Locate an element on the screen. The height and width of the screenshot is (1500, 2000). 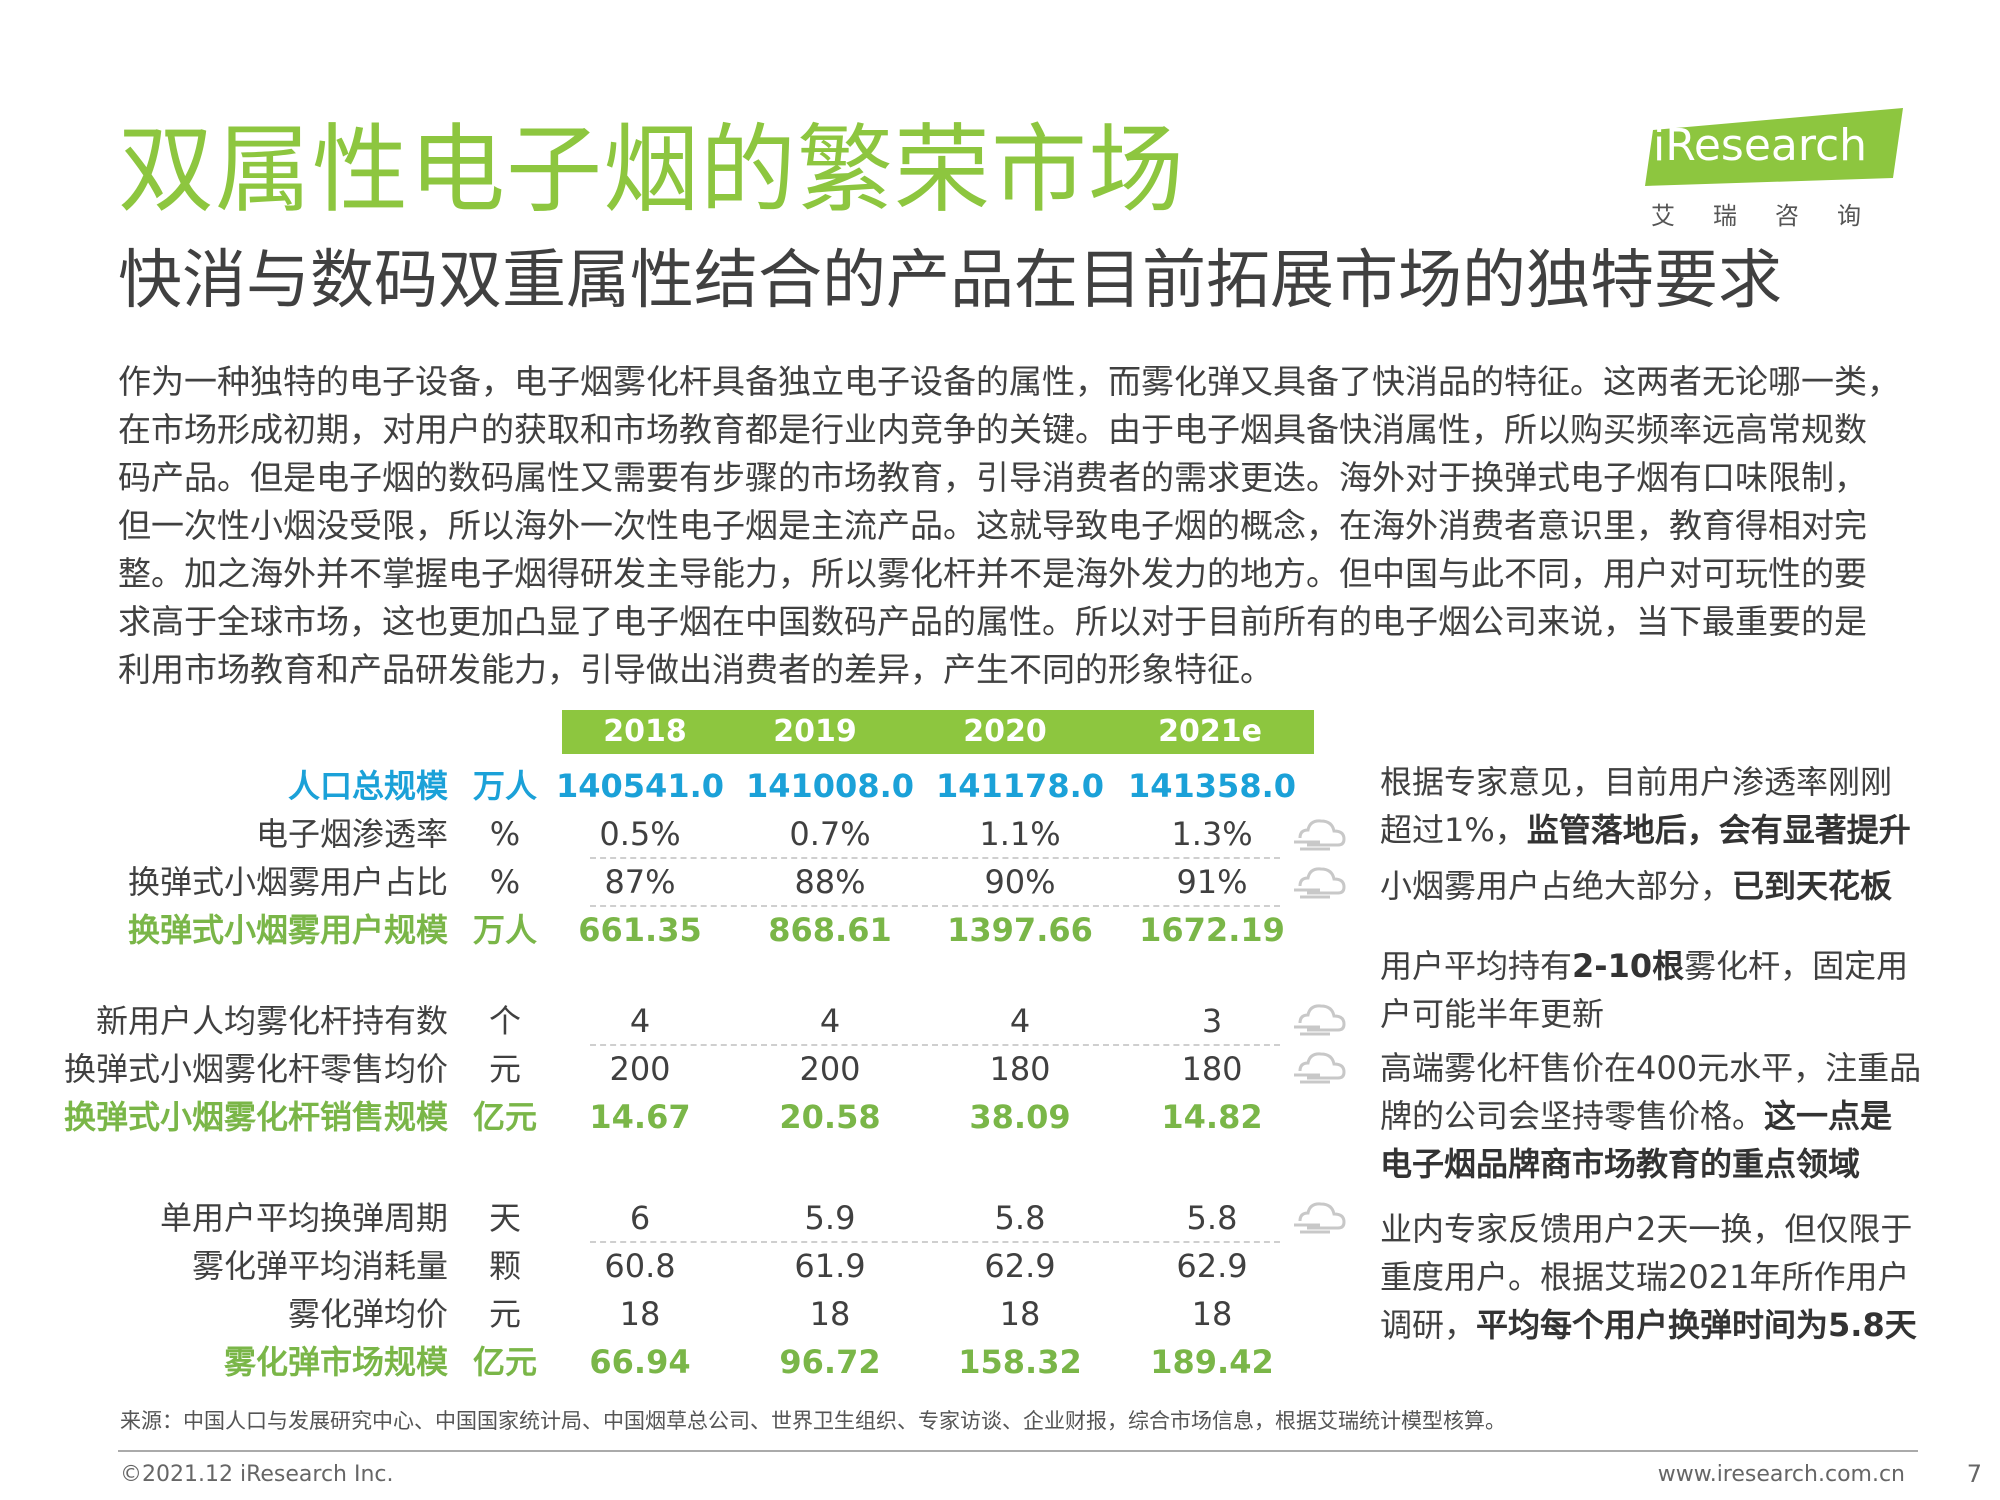
note-highlight: 电子烟品牌商市场教育的重点领域 is located at coordinates (1620, 1164).